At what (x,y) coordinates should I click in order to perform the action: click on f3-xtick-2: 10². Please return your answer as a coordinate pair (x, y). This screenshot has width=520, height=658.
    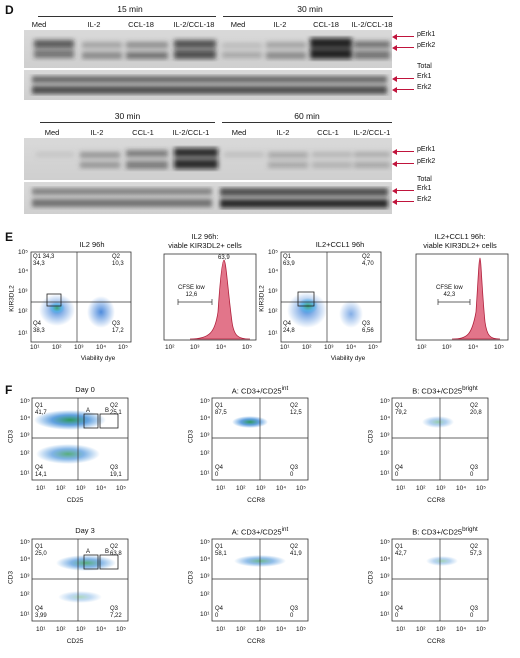
    Looking at the image, I should click on (421, 488).